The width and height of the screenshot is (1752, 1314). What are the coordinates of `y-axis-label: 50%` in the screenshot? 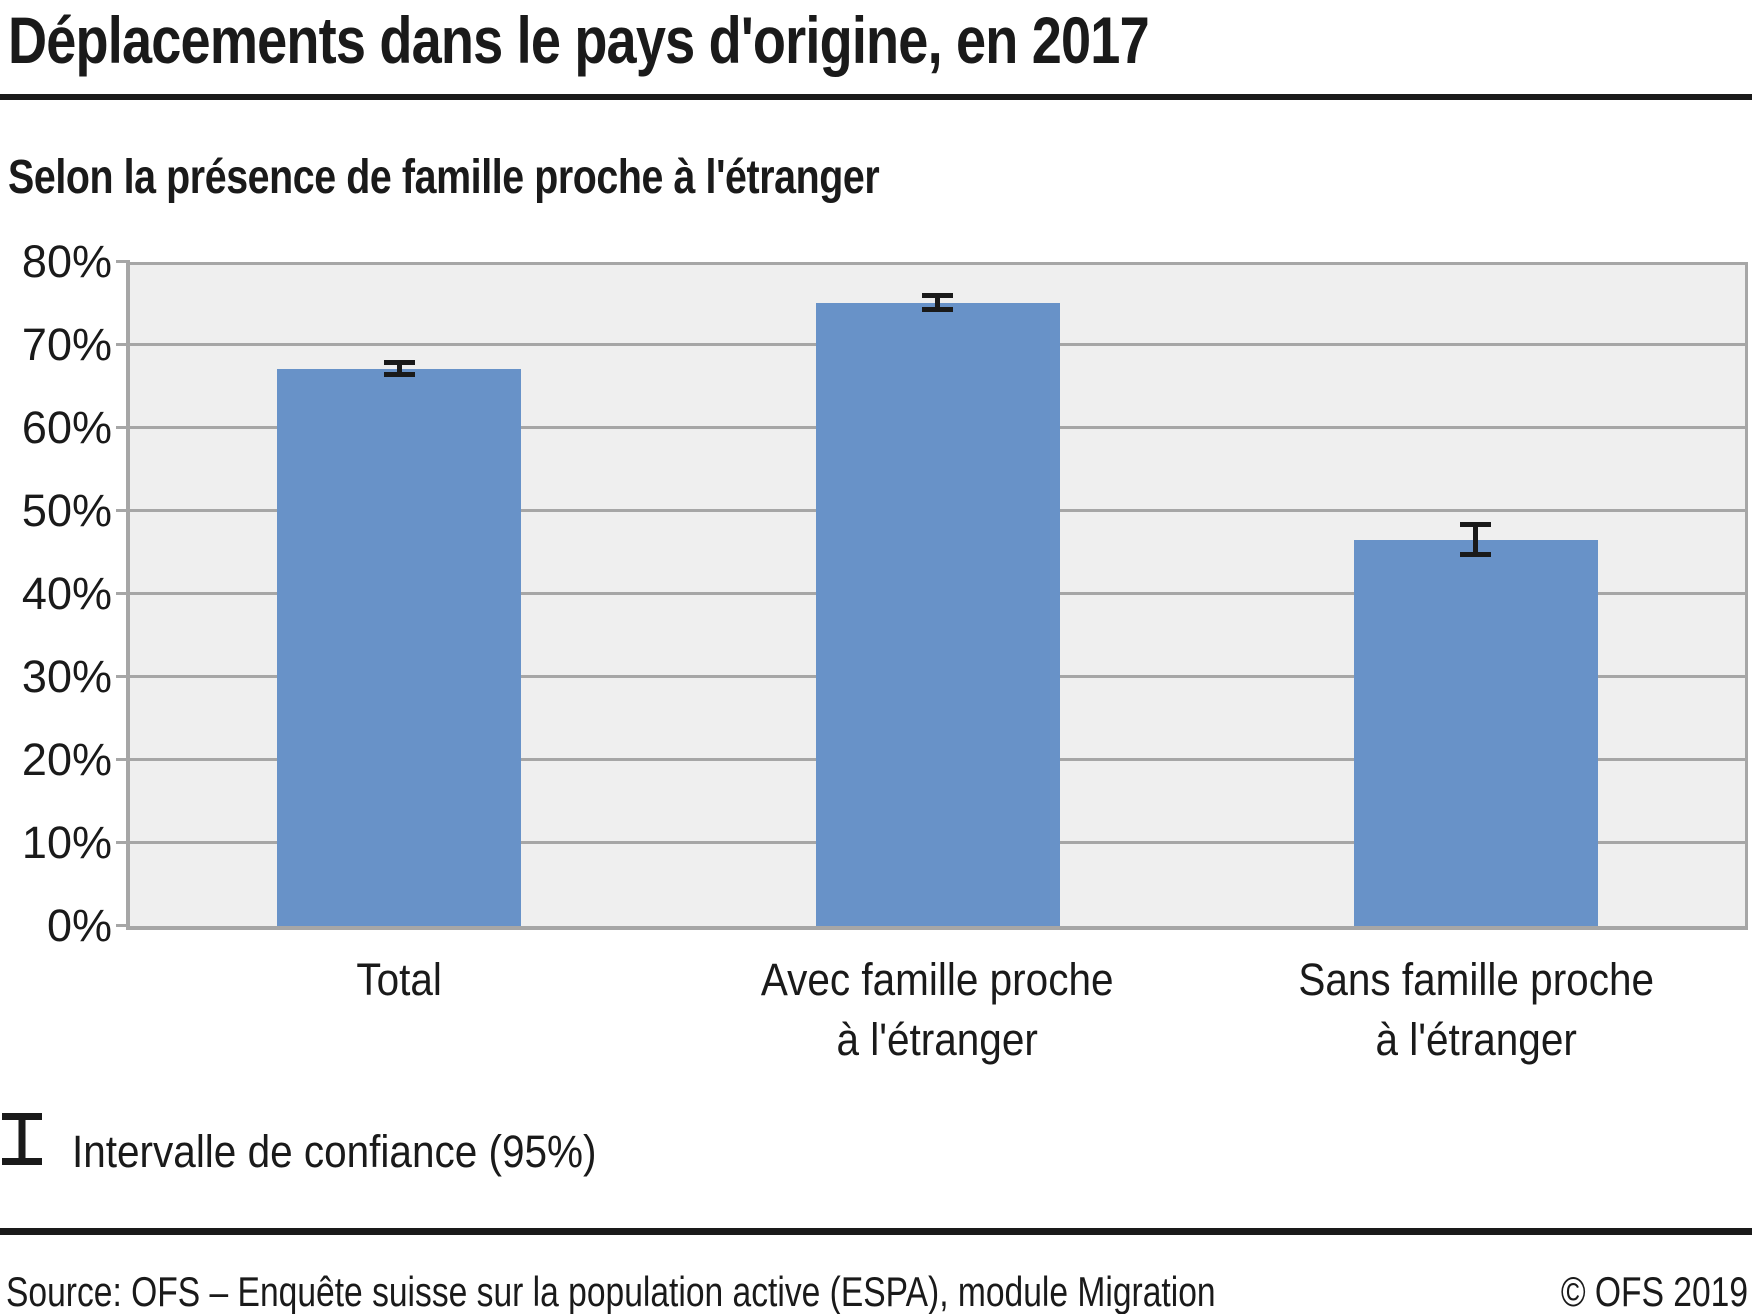 It's located at (66, 510).